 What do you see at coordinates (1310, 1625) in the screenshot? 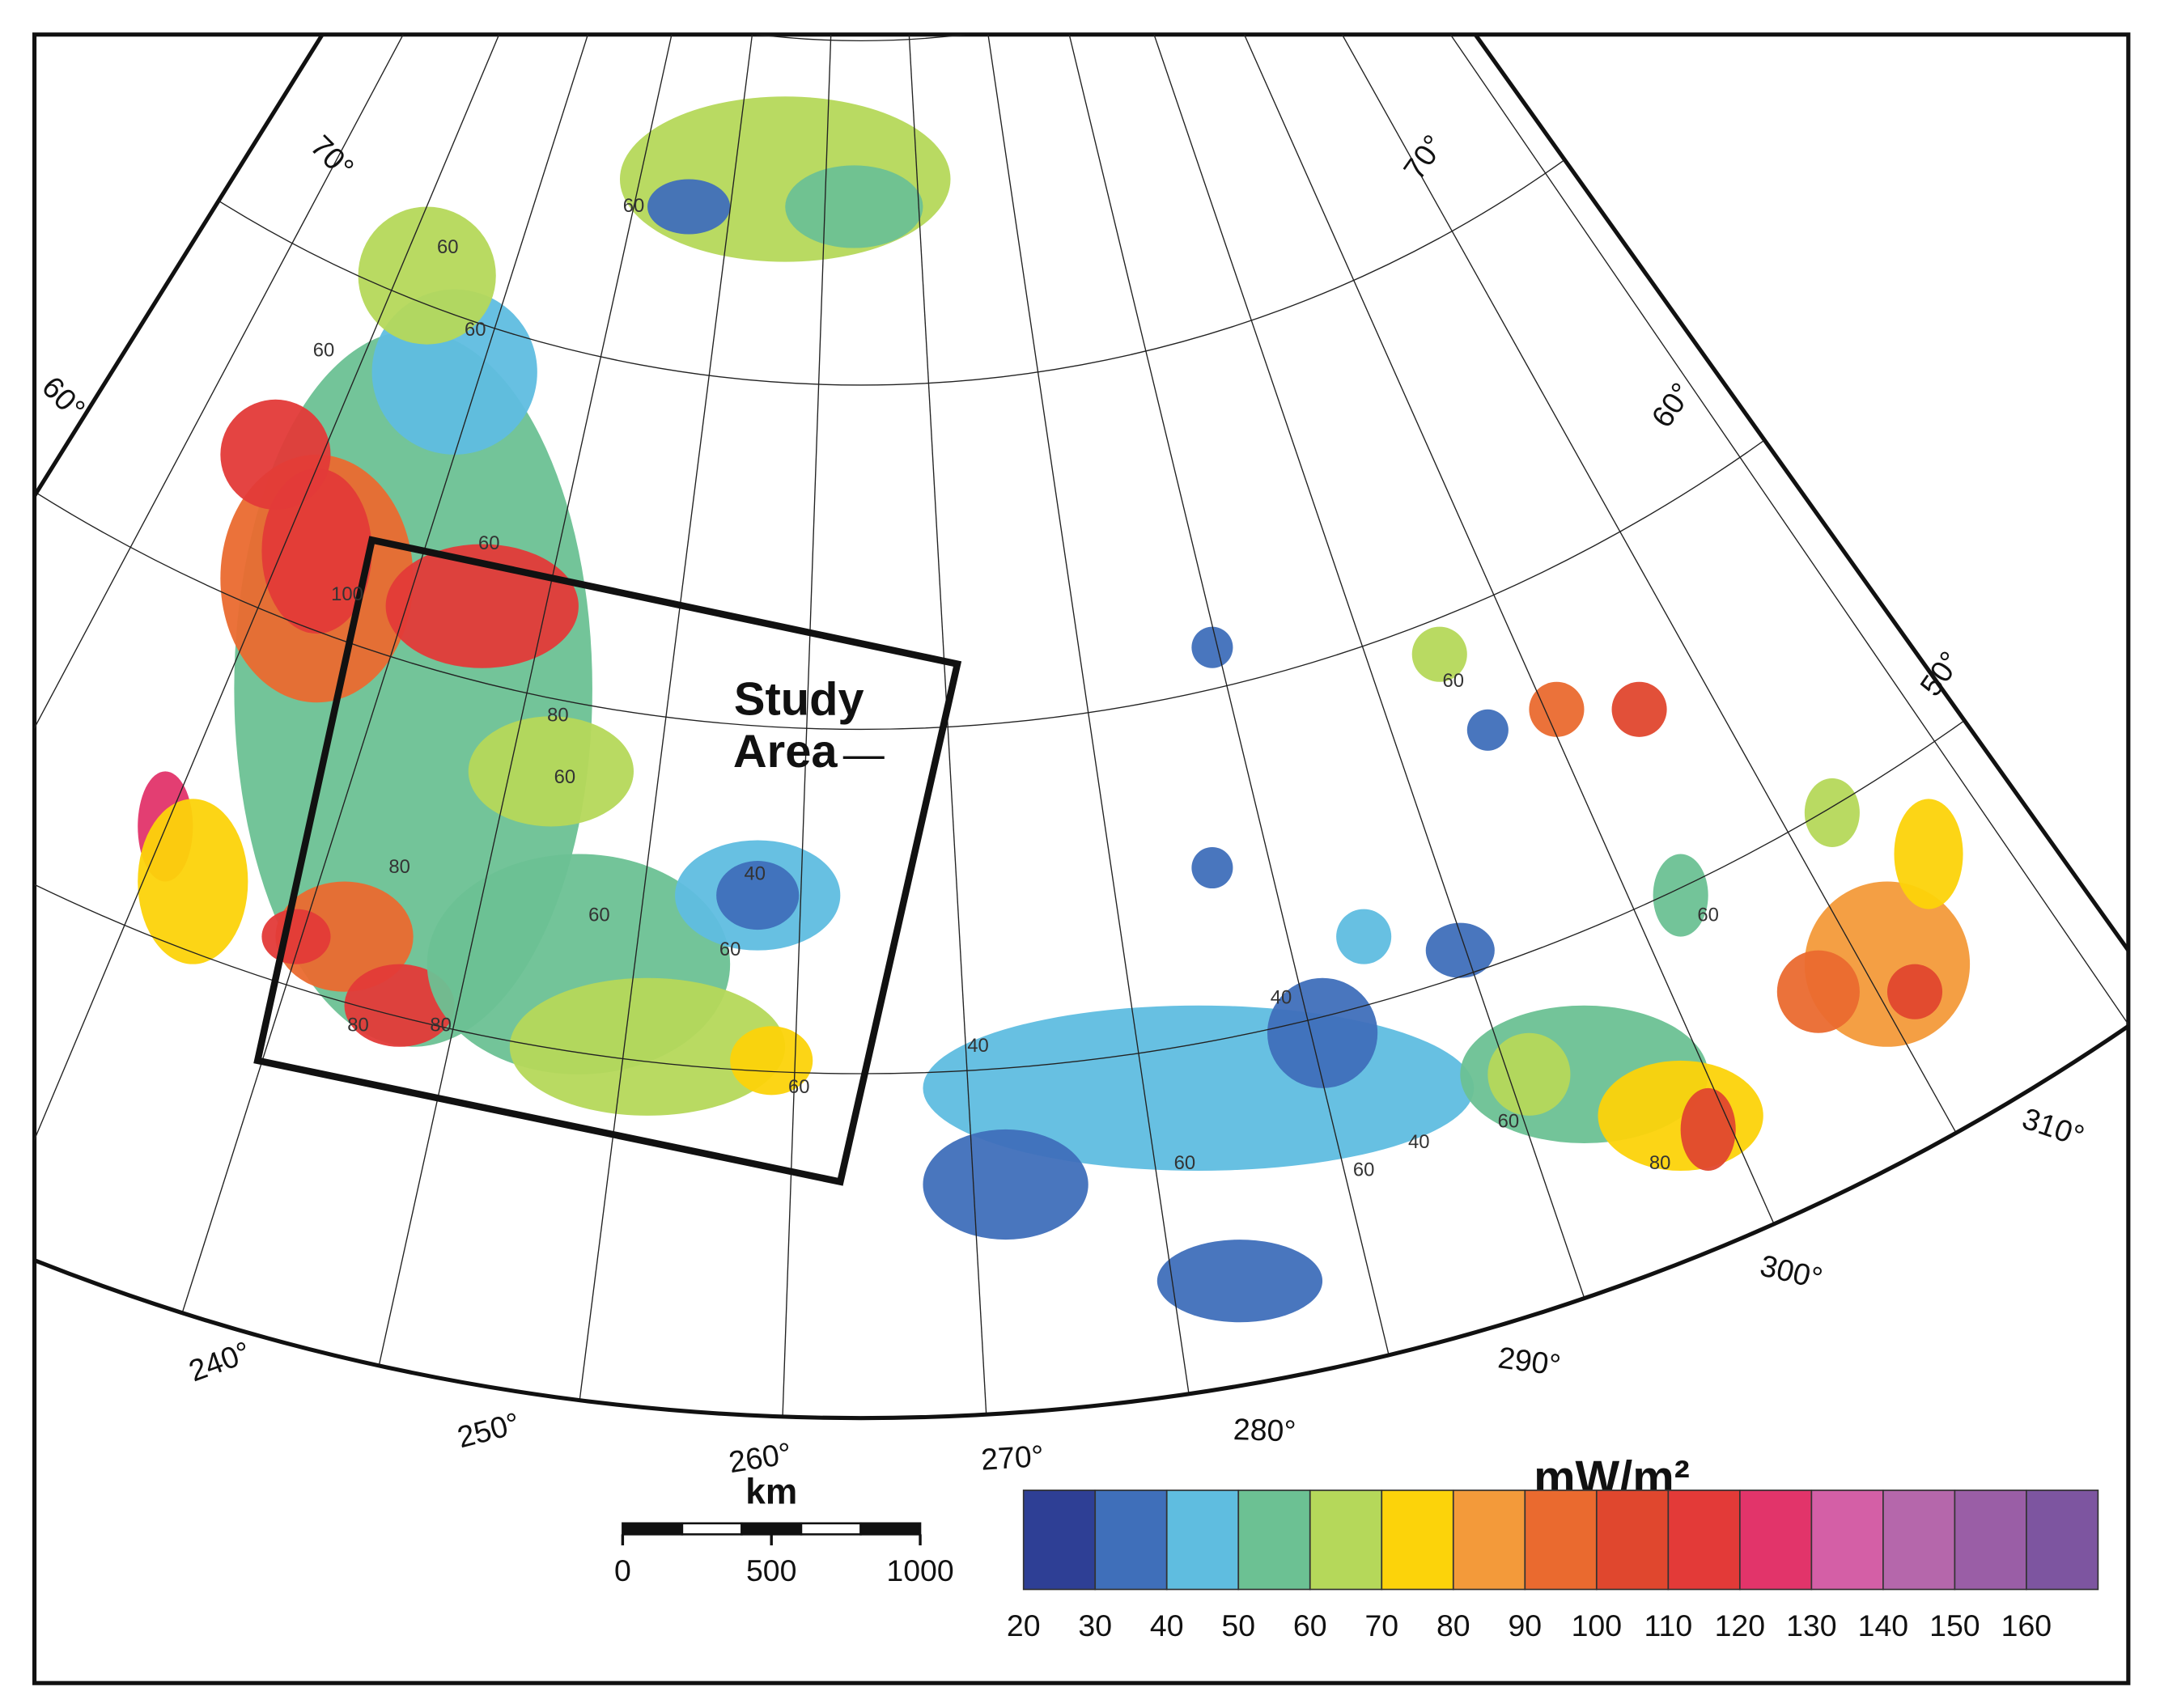
I see `legend-tick-label: 60` at bounding box center [1310, 1625].